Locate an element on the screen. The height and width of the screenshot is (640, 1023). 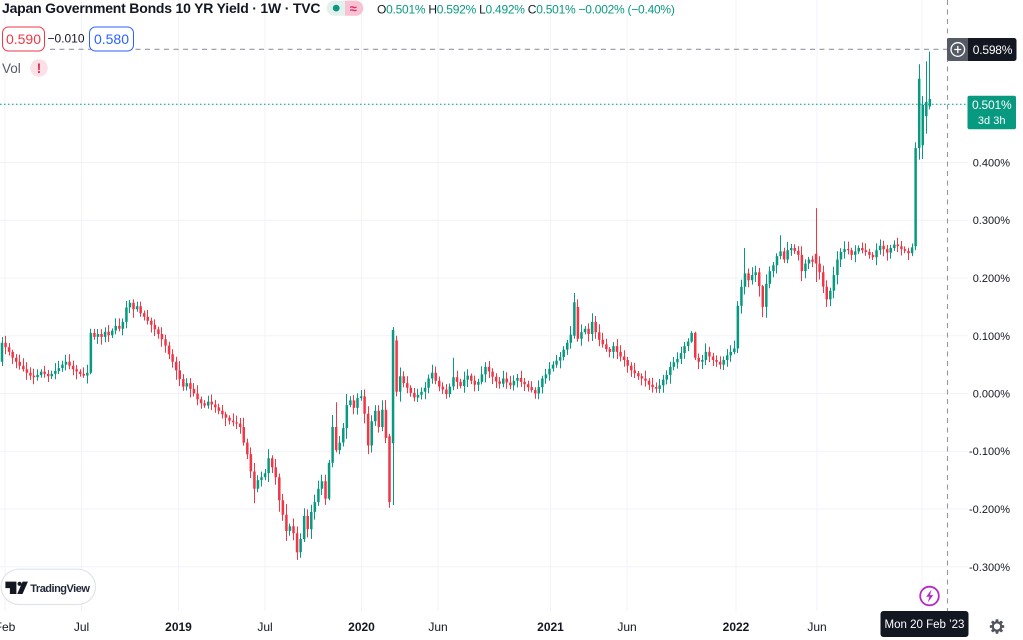
svg-text: TradingView is located at coordinates (60, 589).